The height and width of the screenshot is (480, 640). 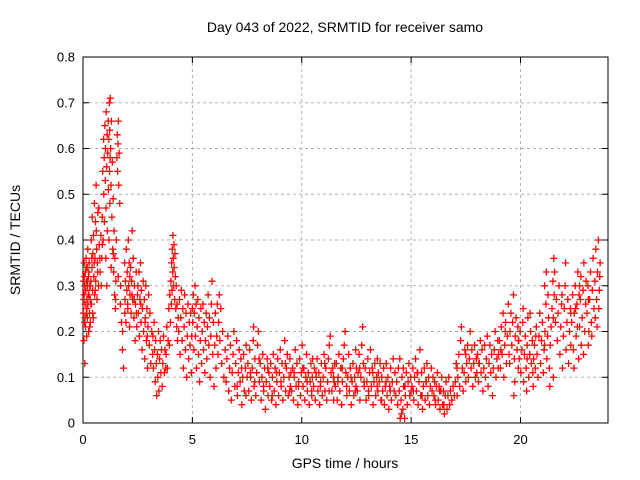 What do you see at coordinates (66, 240) in the screenshot?
I see `y-tick-label: 0.4` at bounding box center [66, 240].